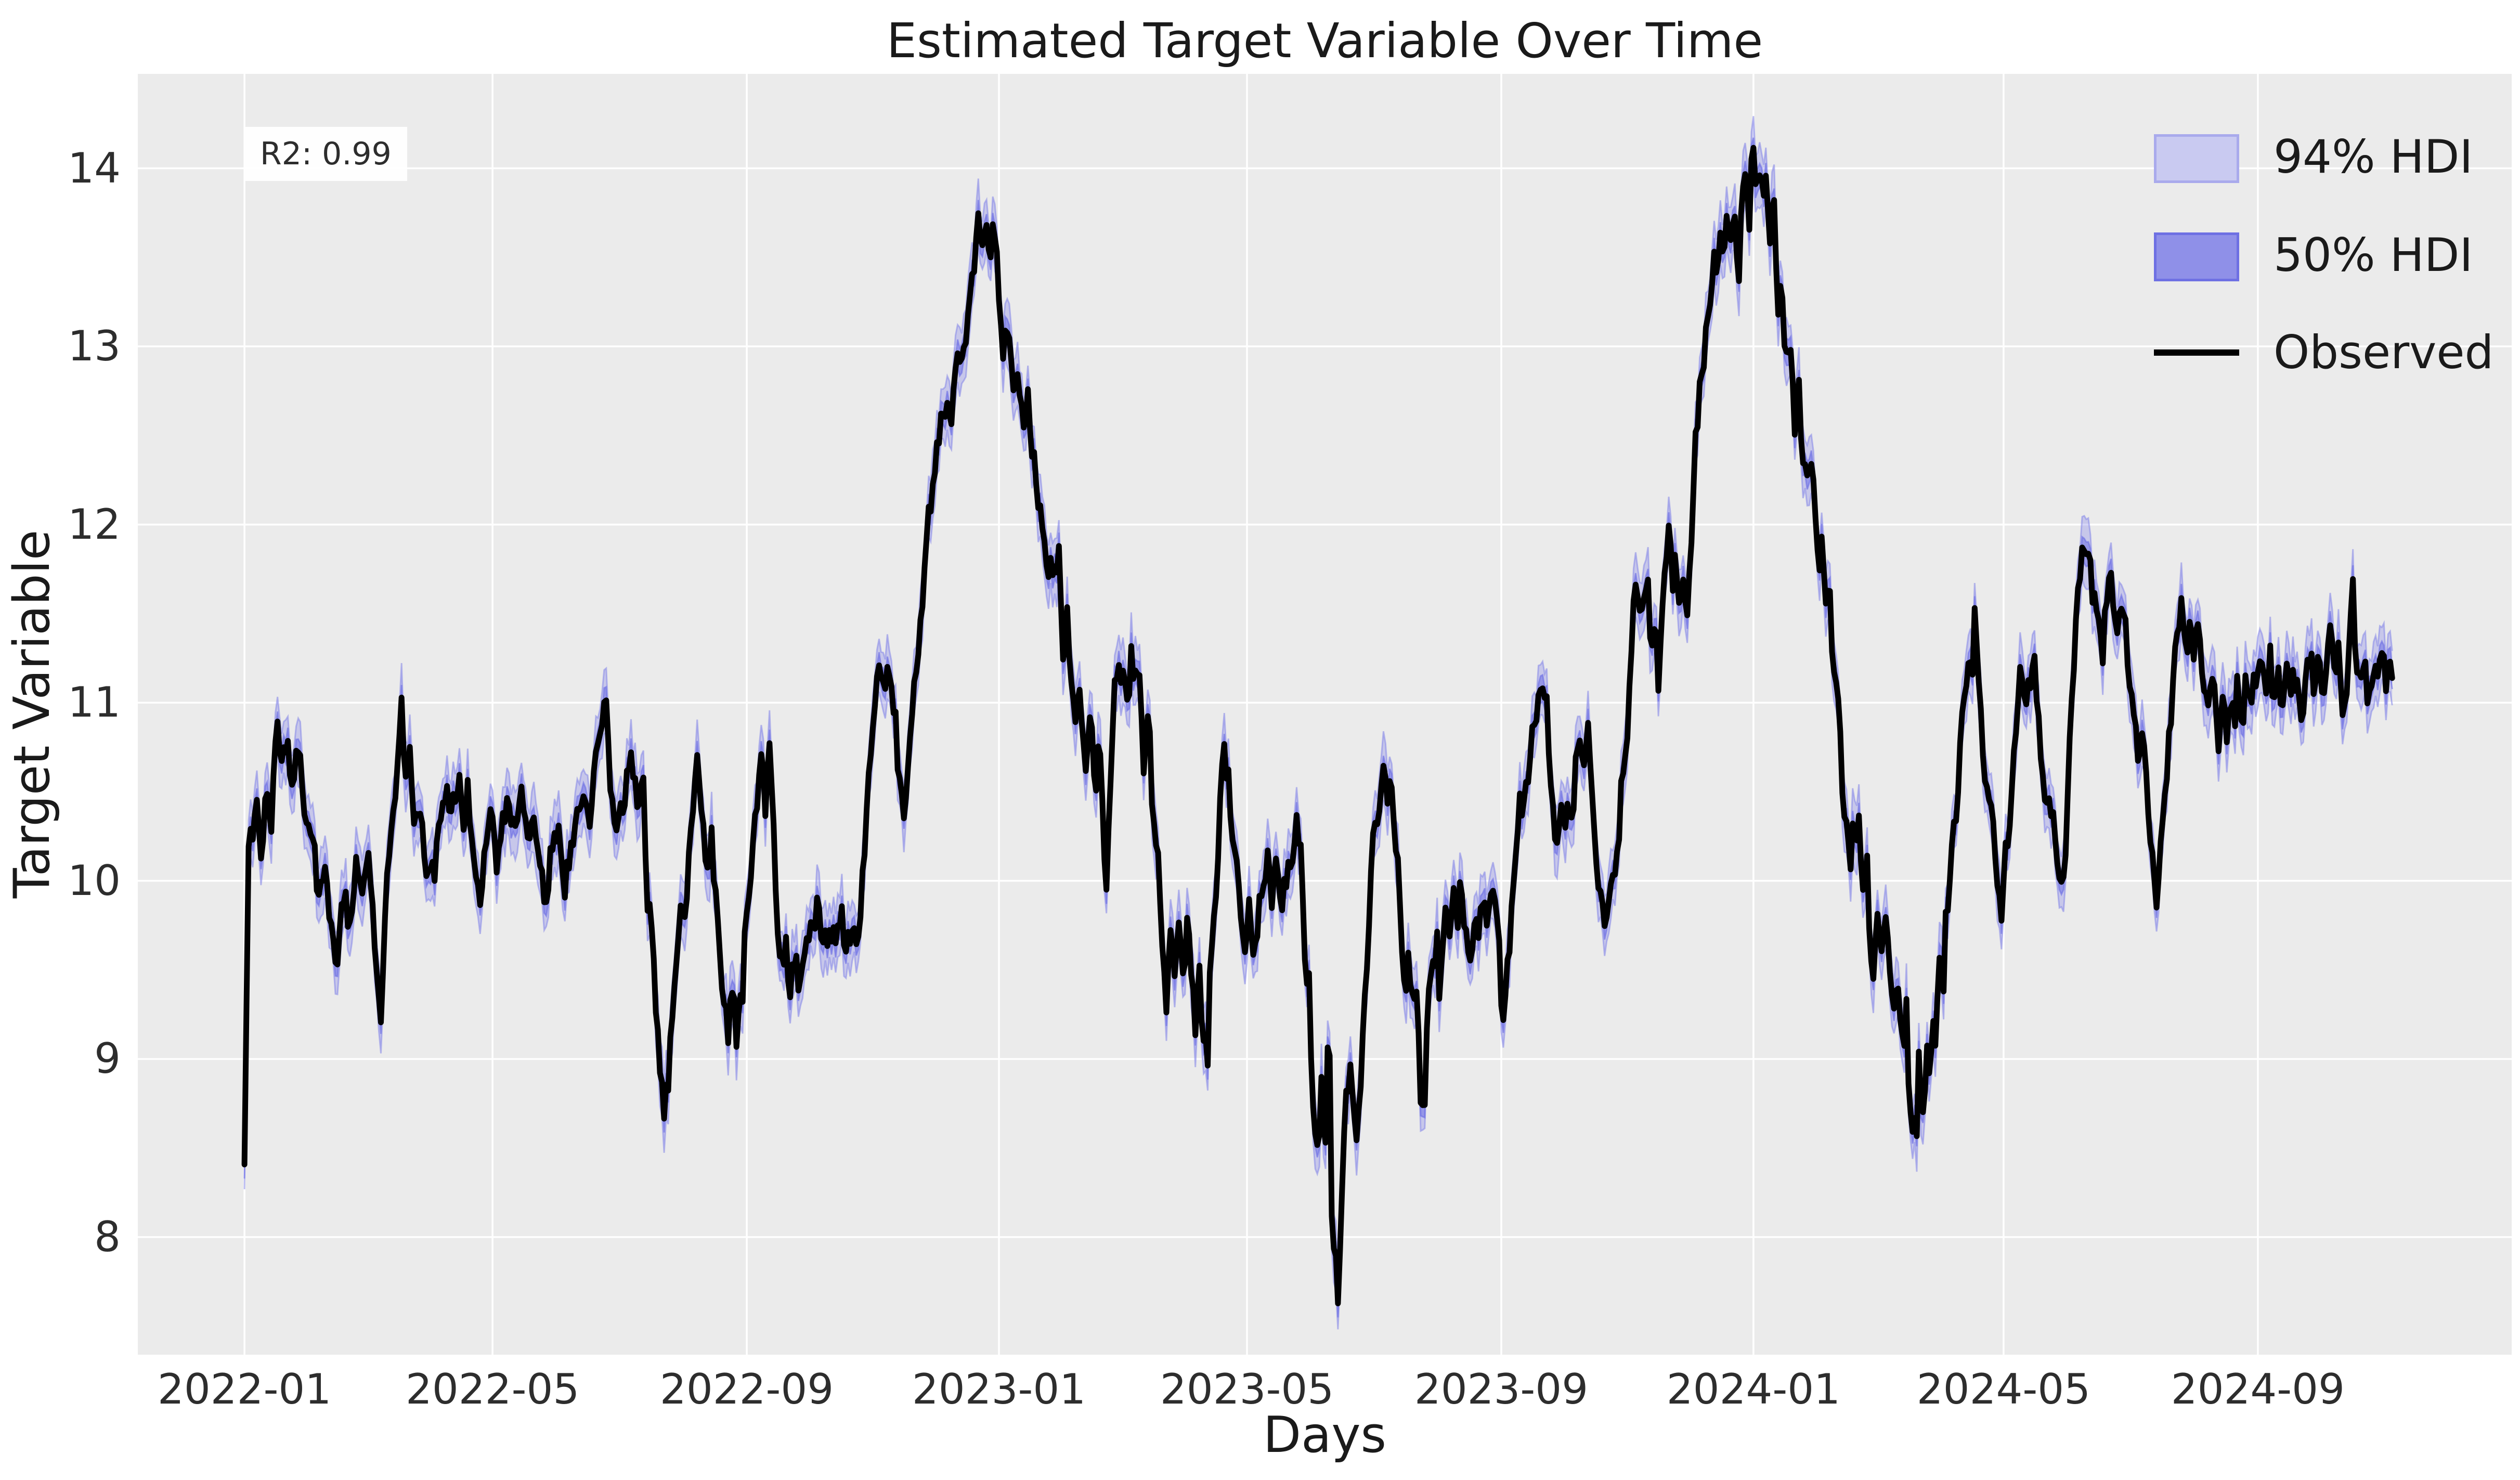 The height and width of the screenshot is (1480, 2520). I want to click on r2-annotation: R2: 0.99, so click(325, 154).